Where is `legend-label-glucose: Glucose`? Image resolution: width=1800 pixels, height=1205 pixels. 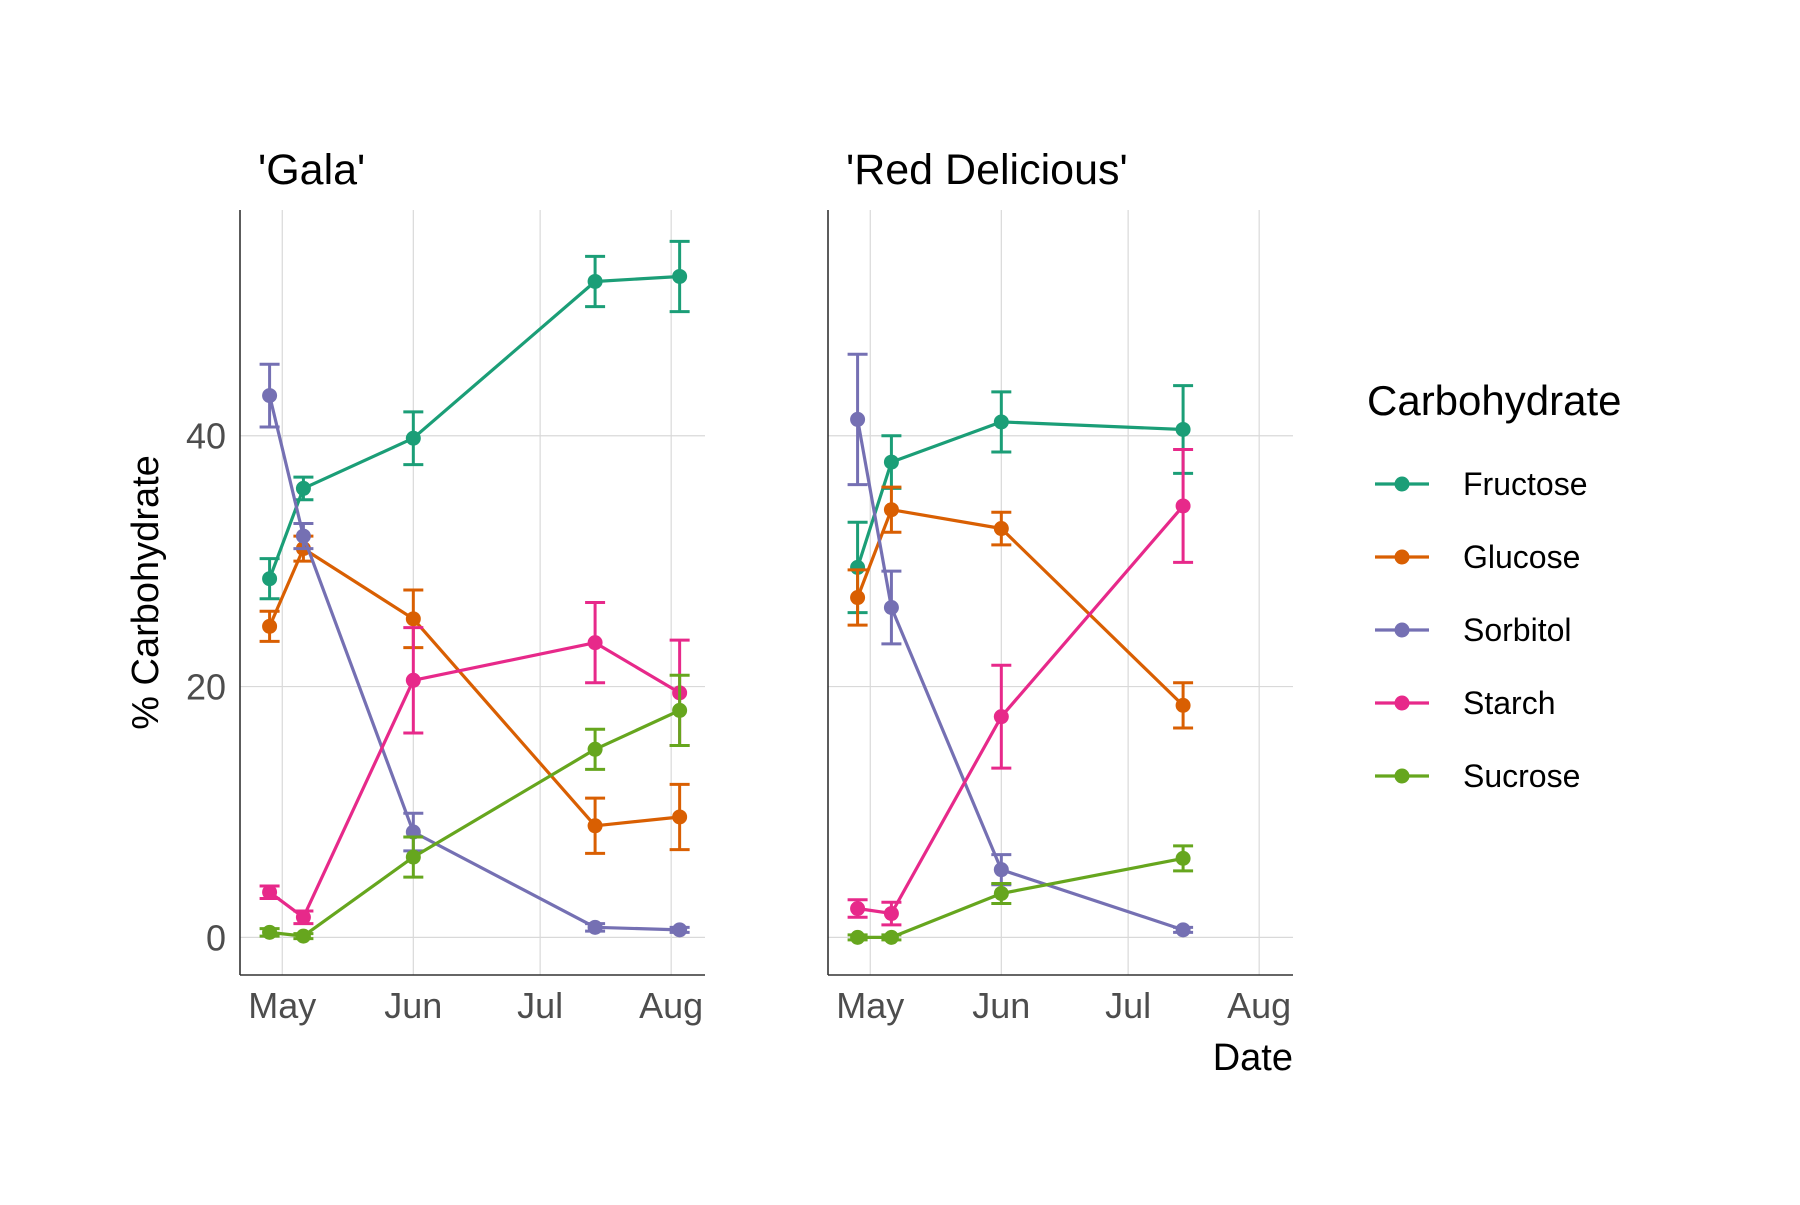 legend-label-glucose: Glucose is located at coordinates (1521, 557).